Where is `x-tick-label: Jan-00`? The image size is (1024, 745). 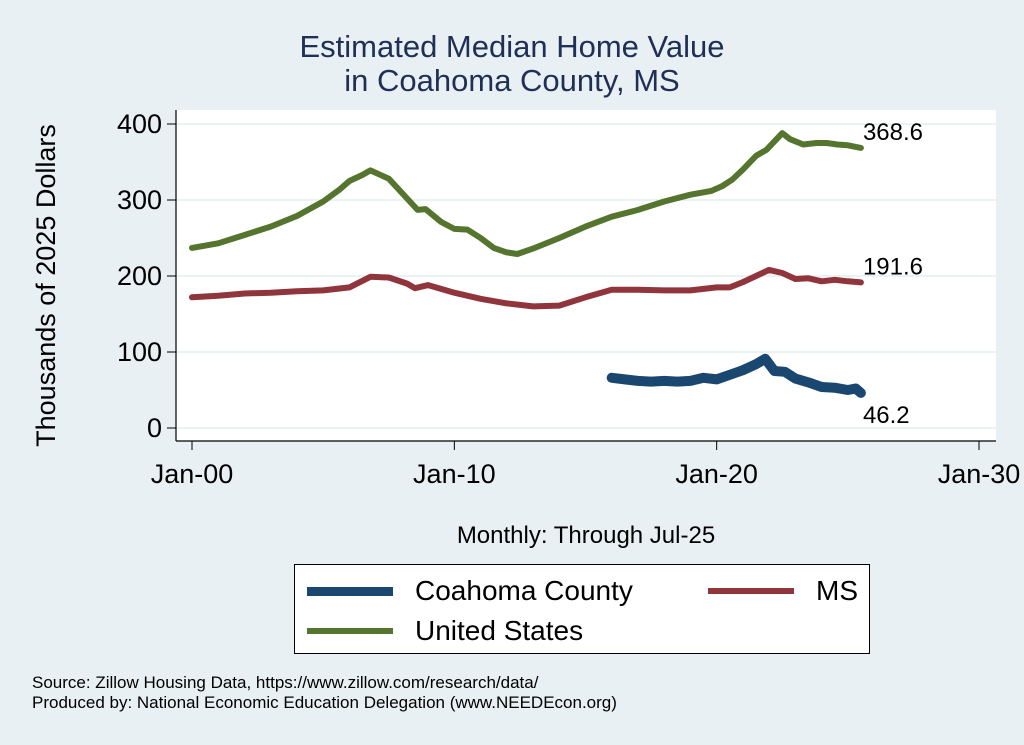 x-tick-label: Jan-00 is located at coordinates (192, 474).